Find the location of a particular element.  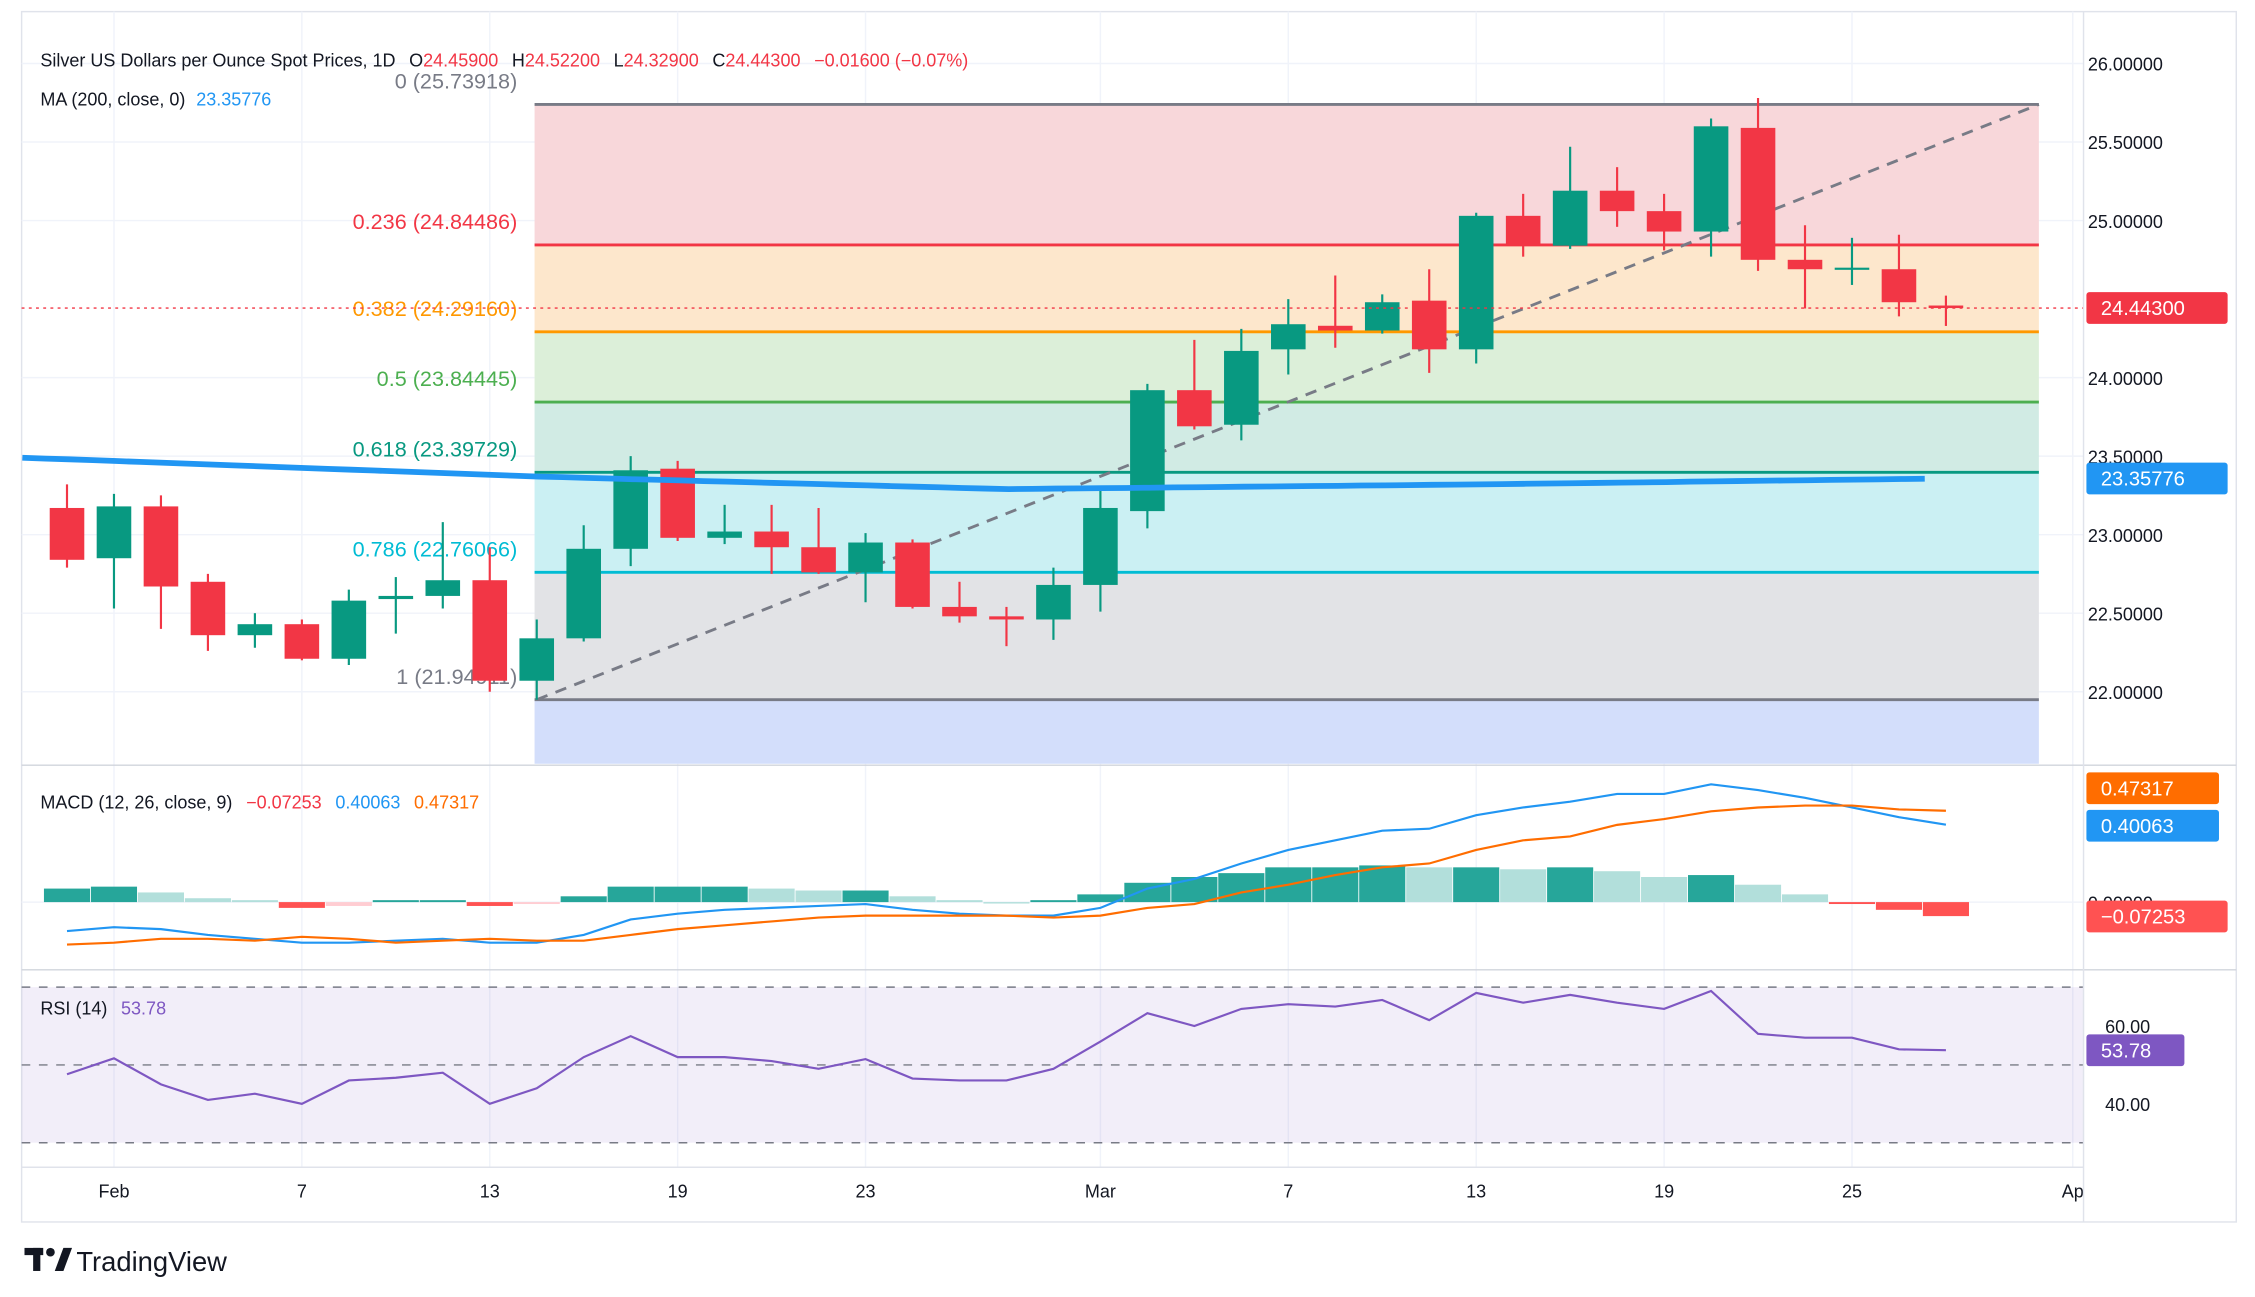

macd-label: MACD (12, 26, close, 9) is located at coordinates (136, 802).